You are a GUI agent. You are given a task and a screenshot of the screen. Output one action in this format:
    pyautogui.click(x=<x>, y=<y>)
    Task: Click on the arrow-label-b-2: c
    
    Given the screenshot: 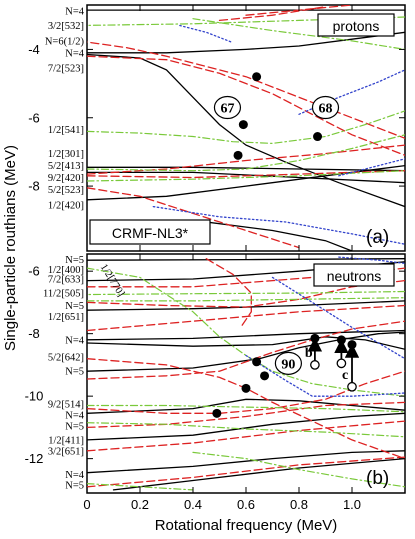 What is the action you would take?
    pyautogui.click(x=345, y=375)
    